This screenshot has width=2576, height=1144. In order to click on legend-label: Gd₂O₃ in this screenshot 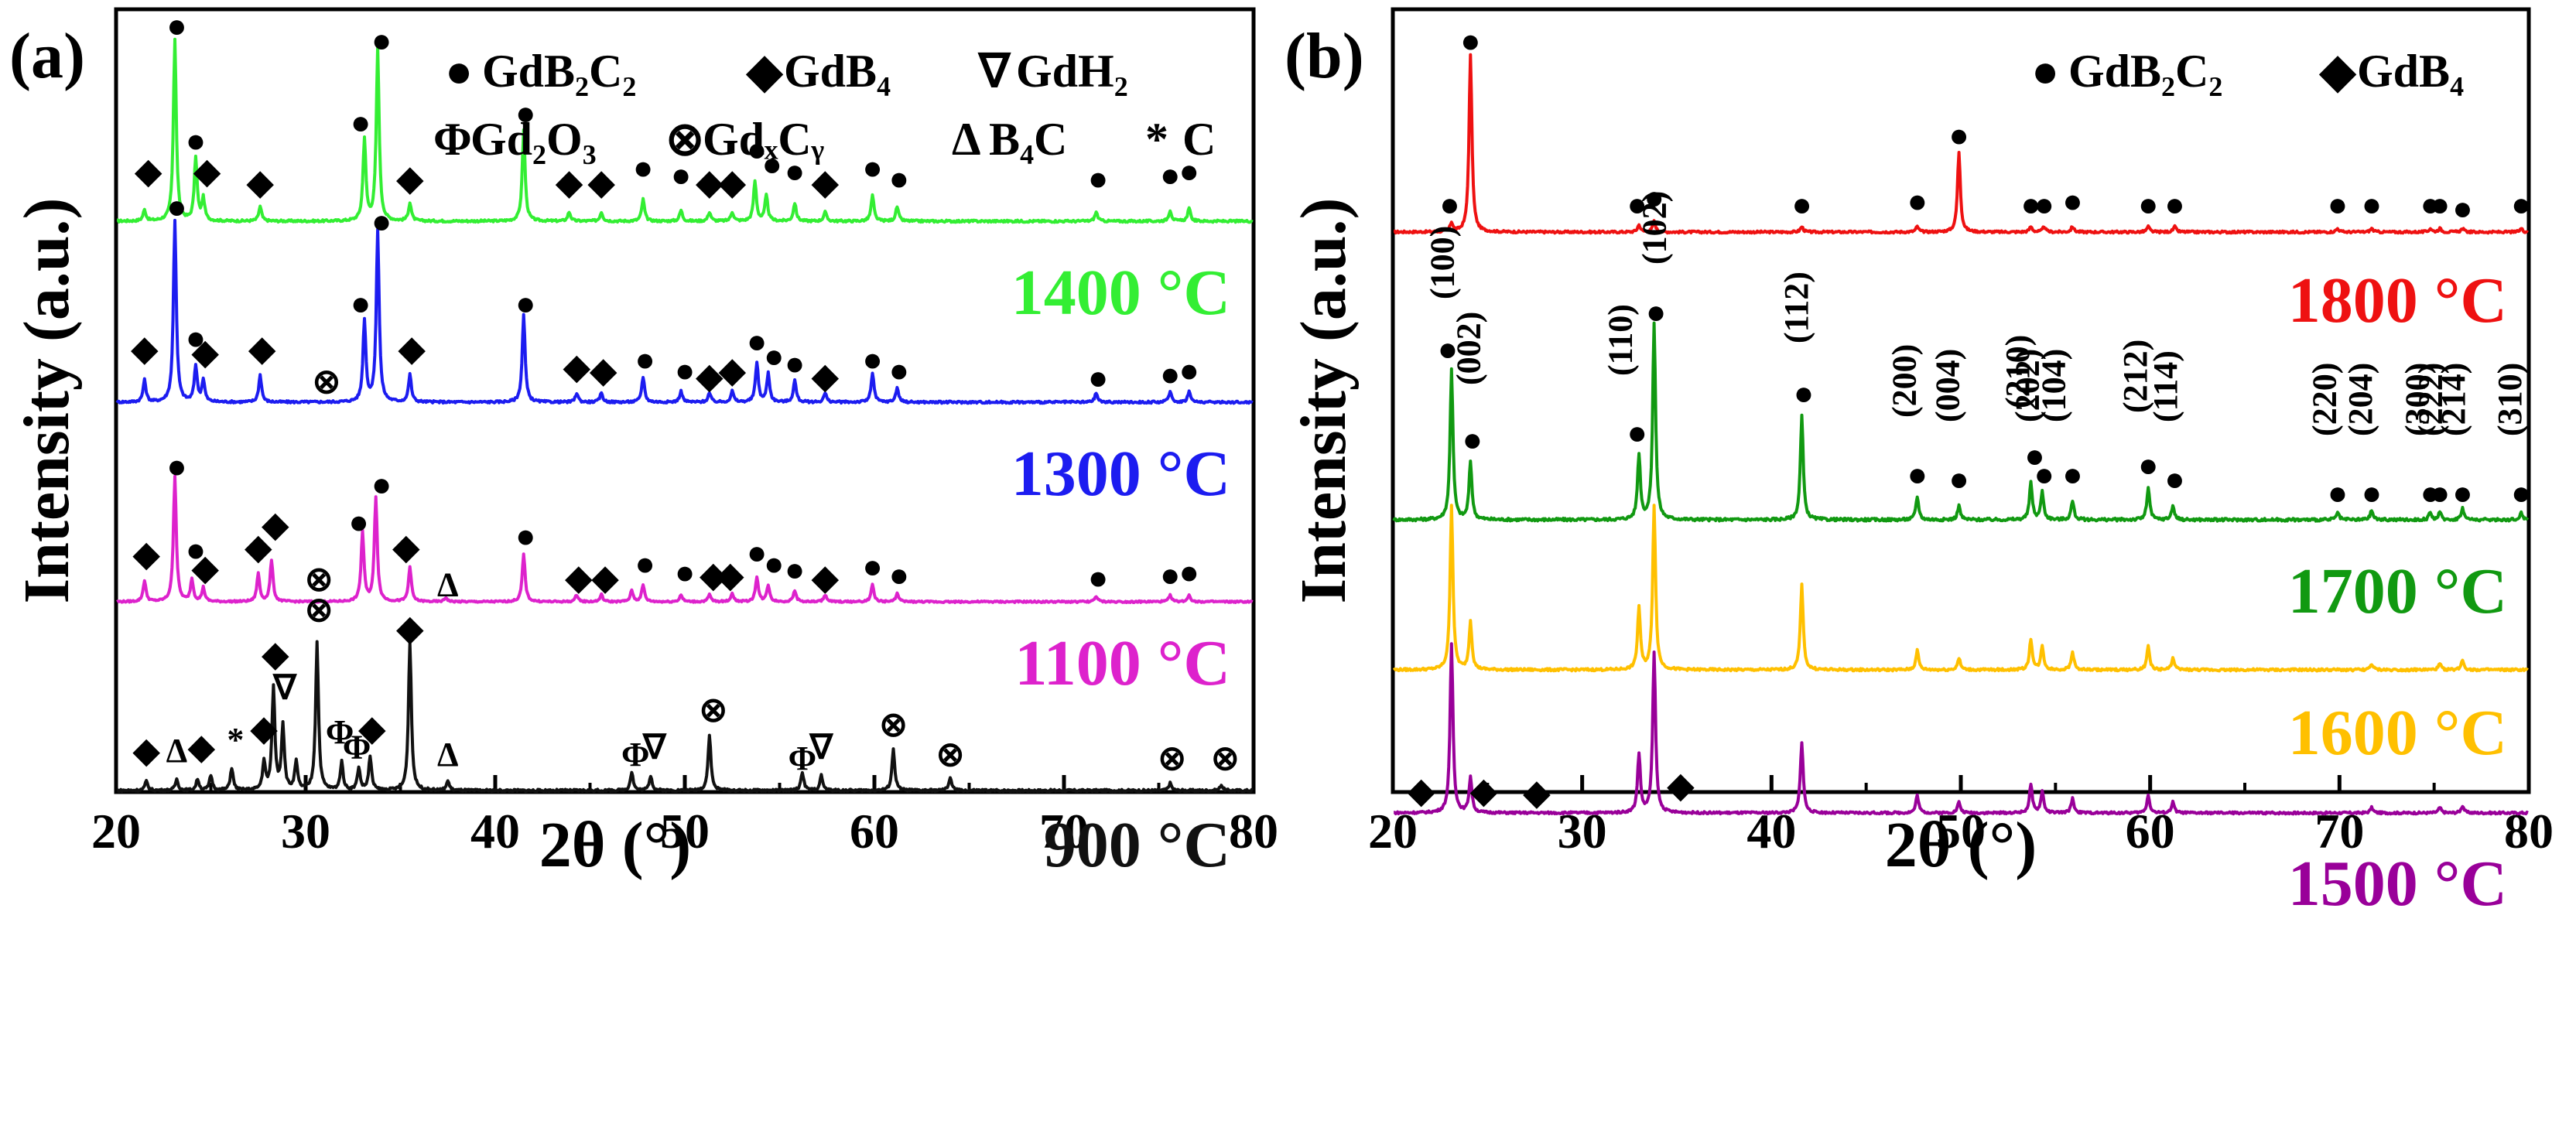, I will do `click(534, 139)`.